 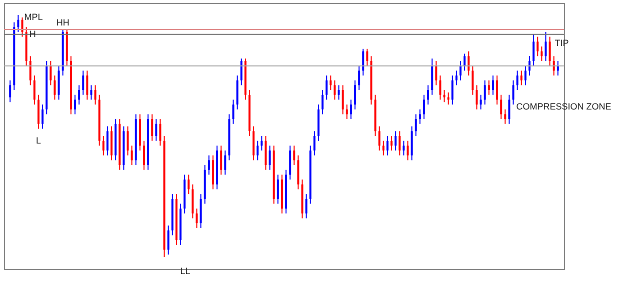 I want to click on annotation: MPL, so click(x=33, y=17).